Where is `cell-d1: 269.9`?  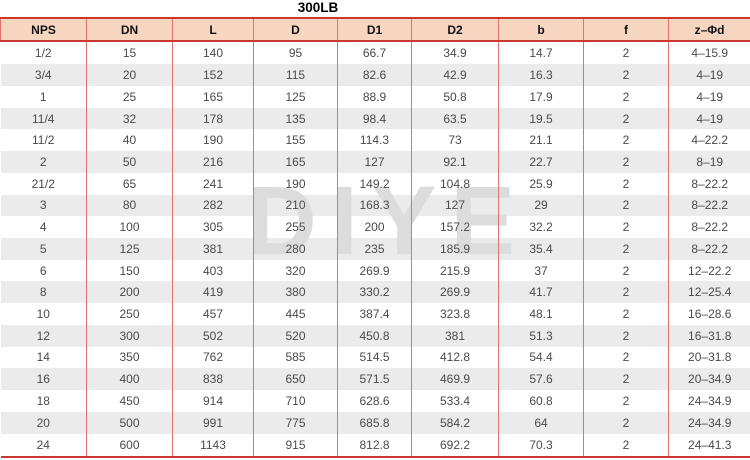 cell-d1: 269.9 is located at coordinates (374, 270).